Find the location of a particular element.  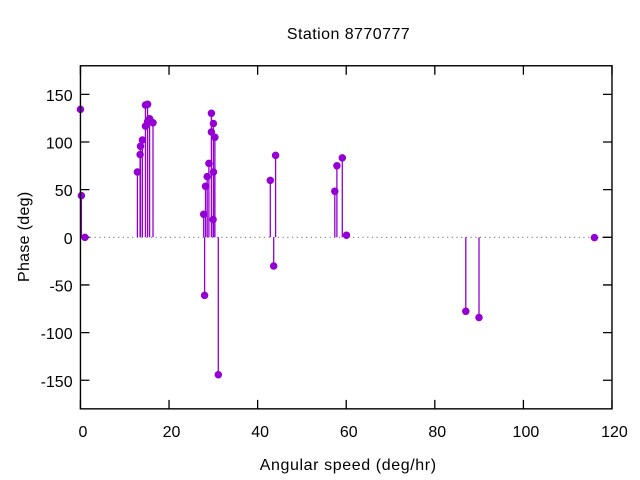

svg-text: Phase (deg) is located at coordinates (24, 237).